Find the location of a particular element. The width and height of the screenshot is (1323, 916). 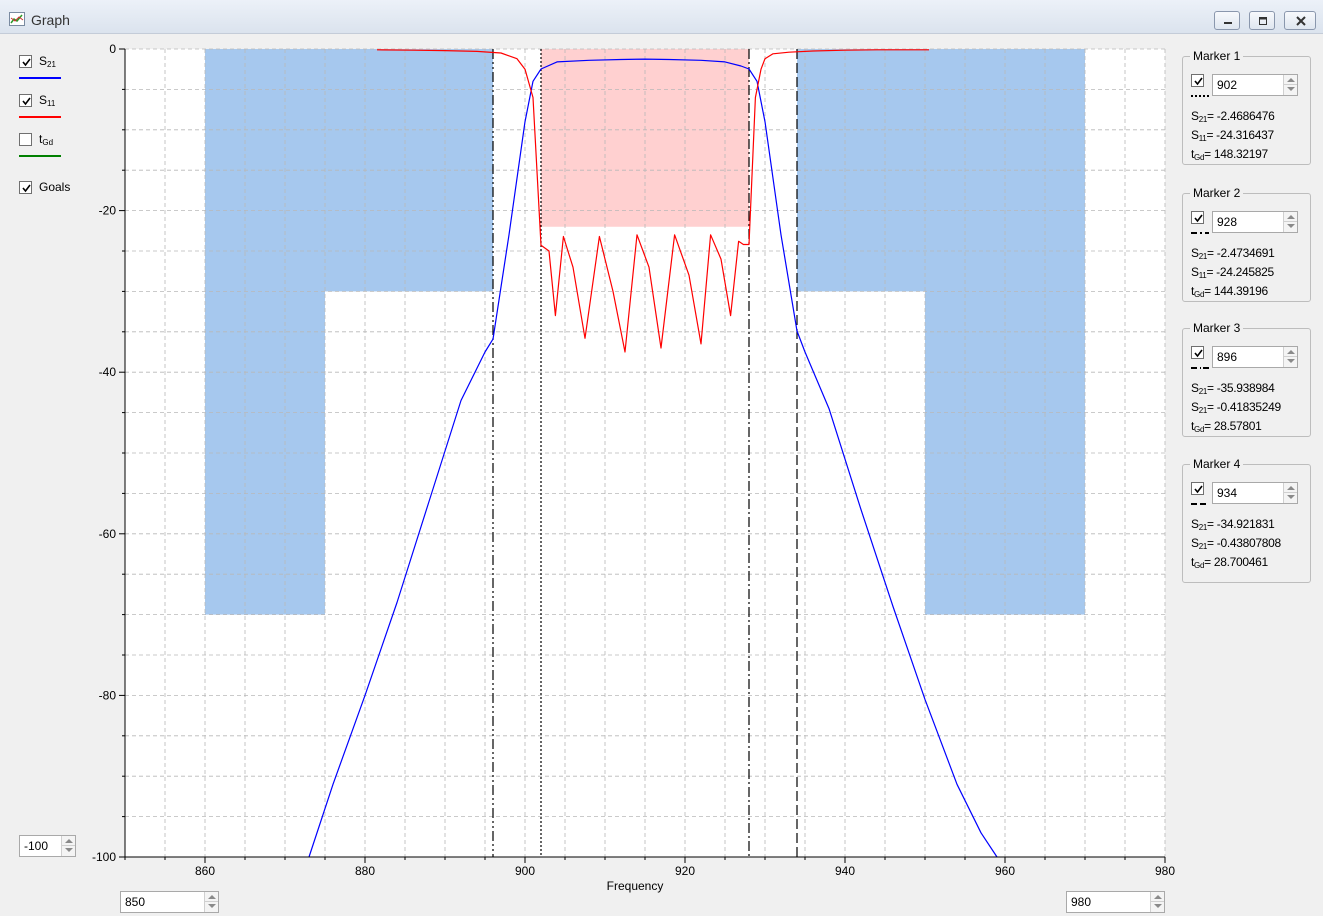

marker-readout: tGd= 28.700461 is located at coordinates (1229, 562).